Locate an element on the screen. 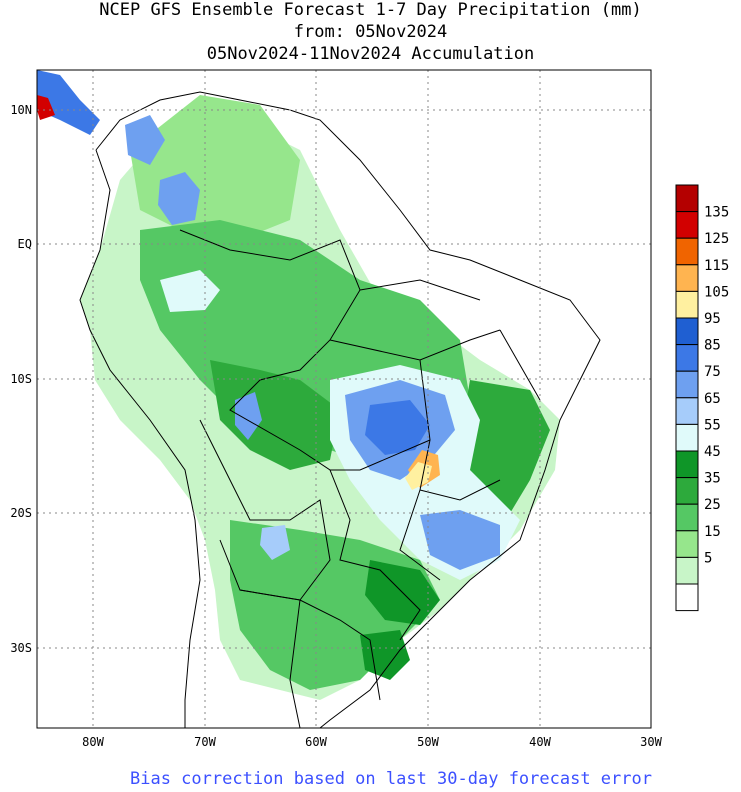 The image size is (741, 792). lat-label: 10N is located at coordinates (21, 110).